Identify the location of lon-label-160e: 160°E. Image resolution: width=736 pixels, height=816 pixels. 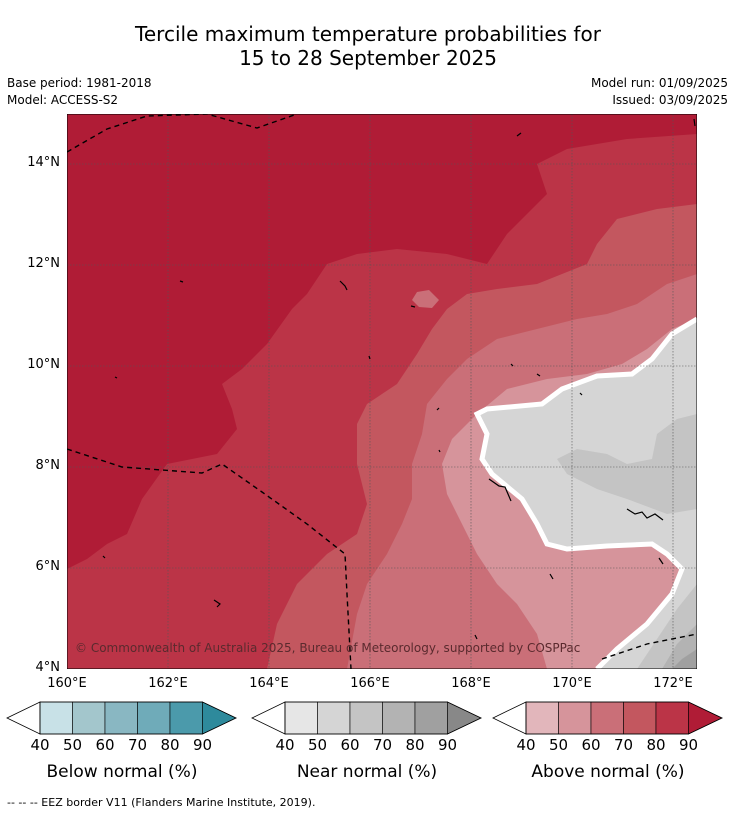
(67, 683).